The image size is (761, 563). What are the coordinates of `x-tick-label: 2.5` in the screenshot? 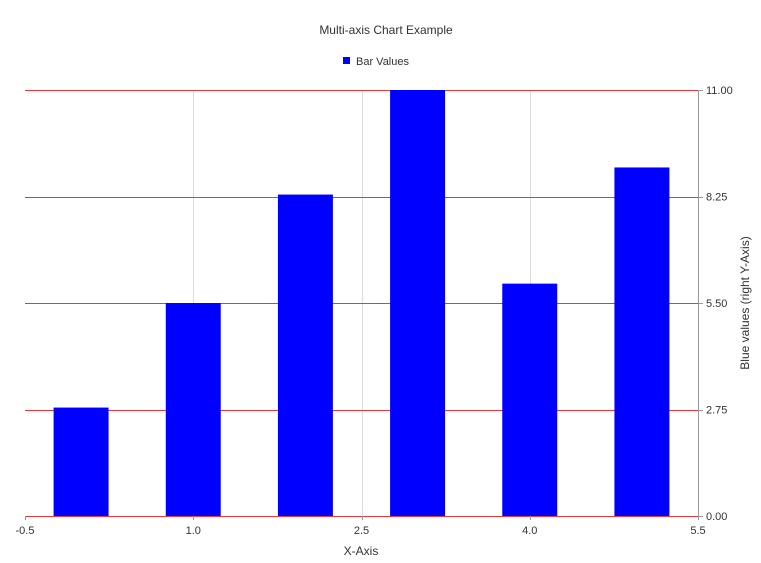 It's located at (361, 531).